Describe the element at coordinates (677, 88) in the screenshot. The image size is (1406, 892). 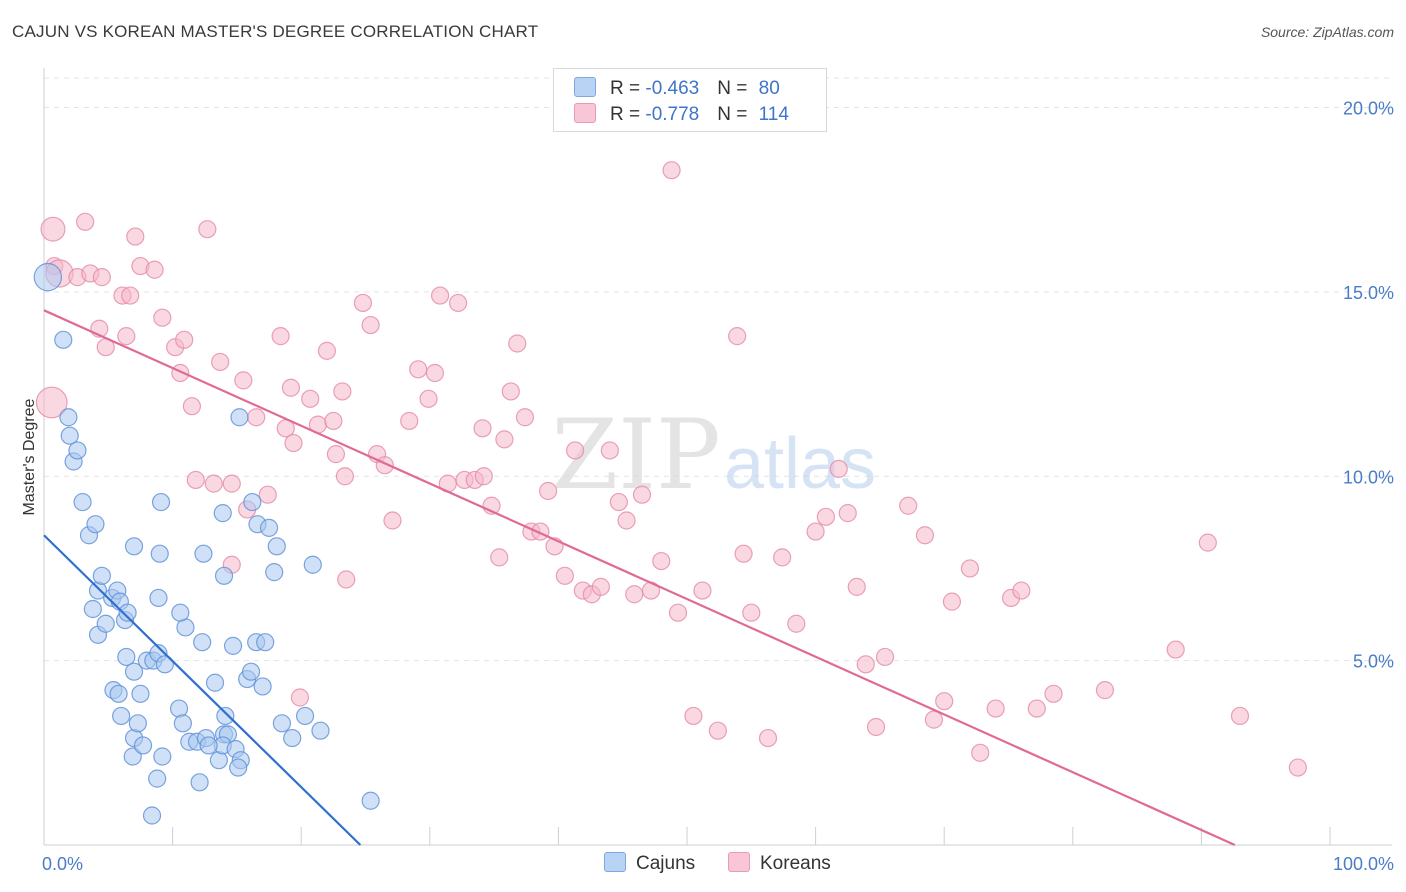
I see `legend-row-cajun: R = -0.463 N = 80` at that location.